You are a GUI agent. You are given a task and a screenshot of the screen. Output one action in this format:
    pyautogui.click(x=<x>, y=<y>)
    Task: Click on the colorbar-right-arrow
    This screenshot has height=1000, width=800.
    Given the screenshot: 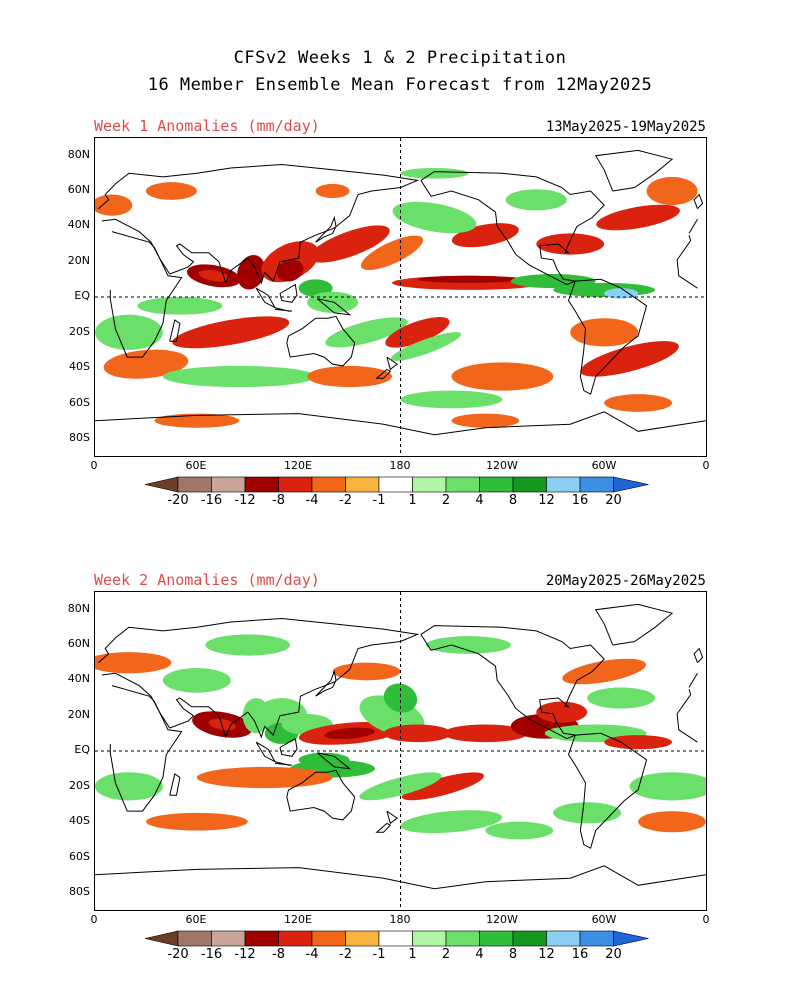 What is the action you would take?
    pyautogui.click(x=631, y=484)
    